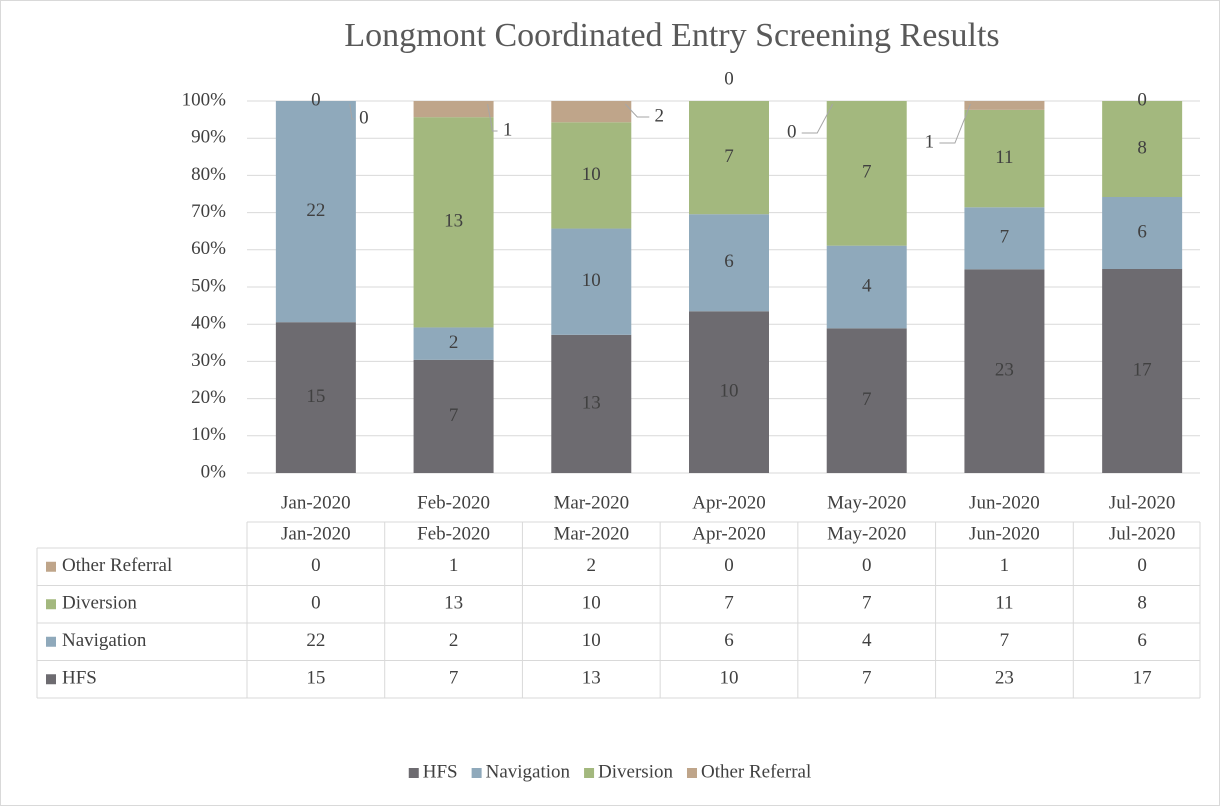 This screenshot has width=1221, height=807. What do you see at coordinates (1004, 603) in the screenshot?
I see `table-cell: 11` at bounding box center [1004, 603].